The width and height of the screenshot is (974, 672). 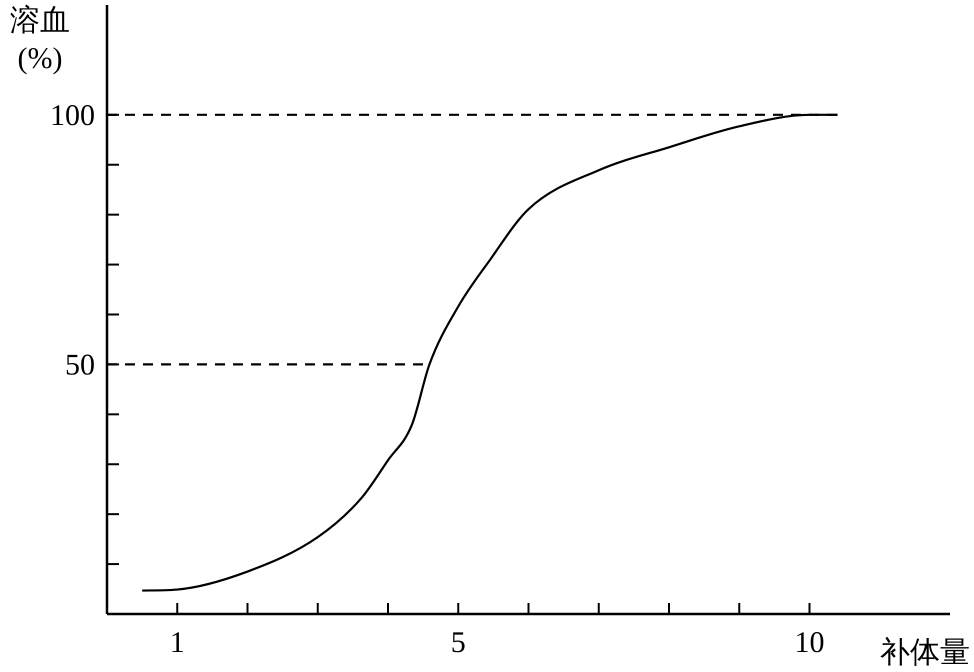 I want to click on x-tick-label: 1, so click(x=177, y=642).